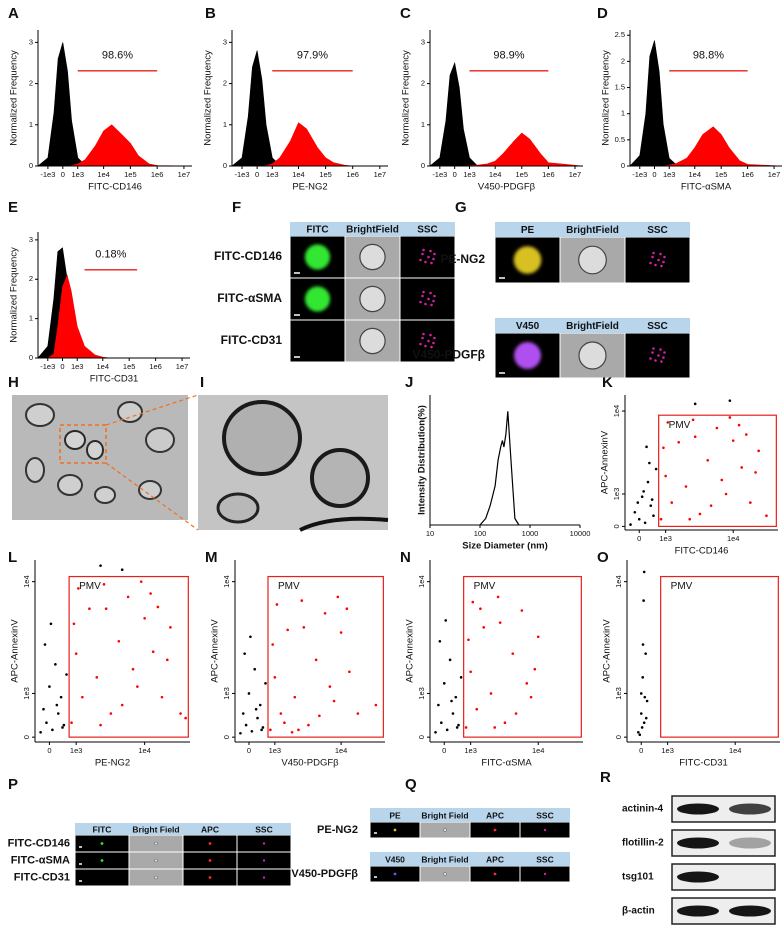 This screenshot has width=784, height=928. Describe the element at coordinates (499, 468) in the screenshot. I see `size-distribution-line` at that location.